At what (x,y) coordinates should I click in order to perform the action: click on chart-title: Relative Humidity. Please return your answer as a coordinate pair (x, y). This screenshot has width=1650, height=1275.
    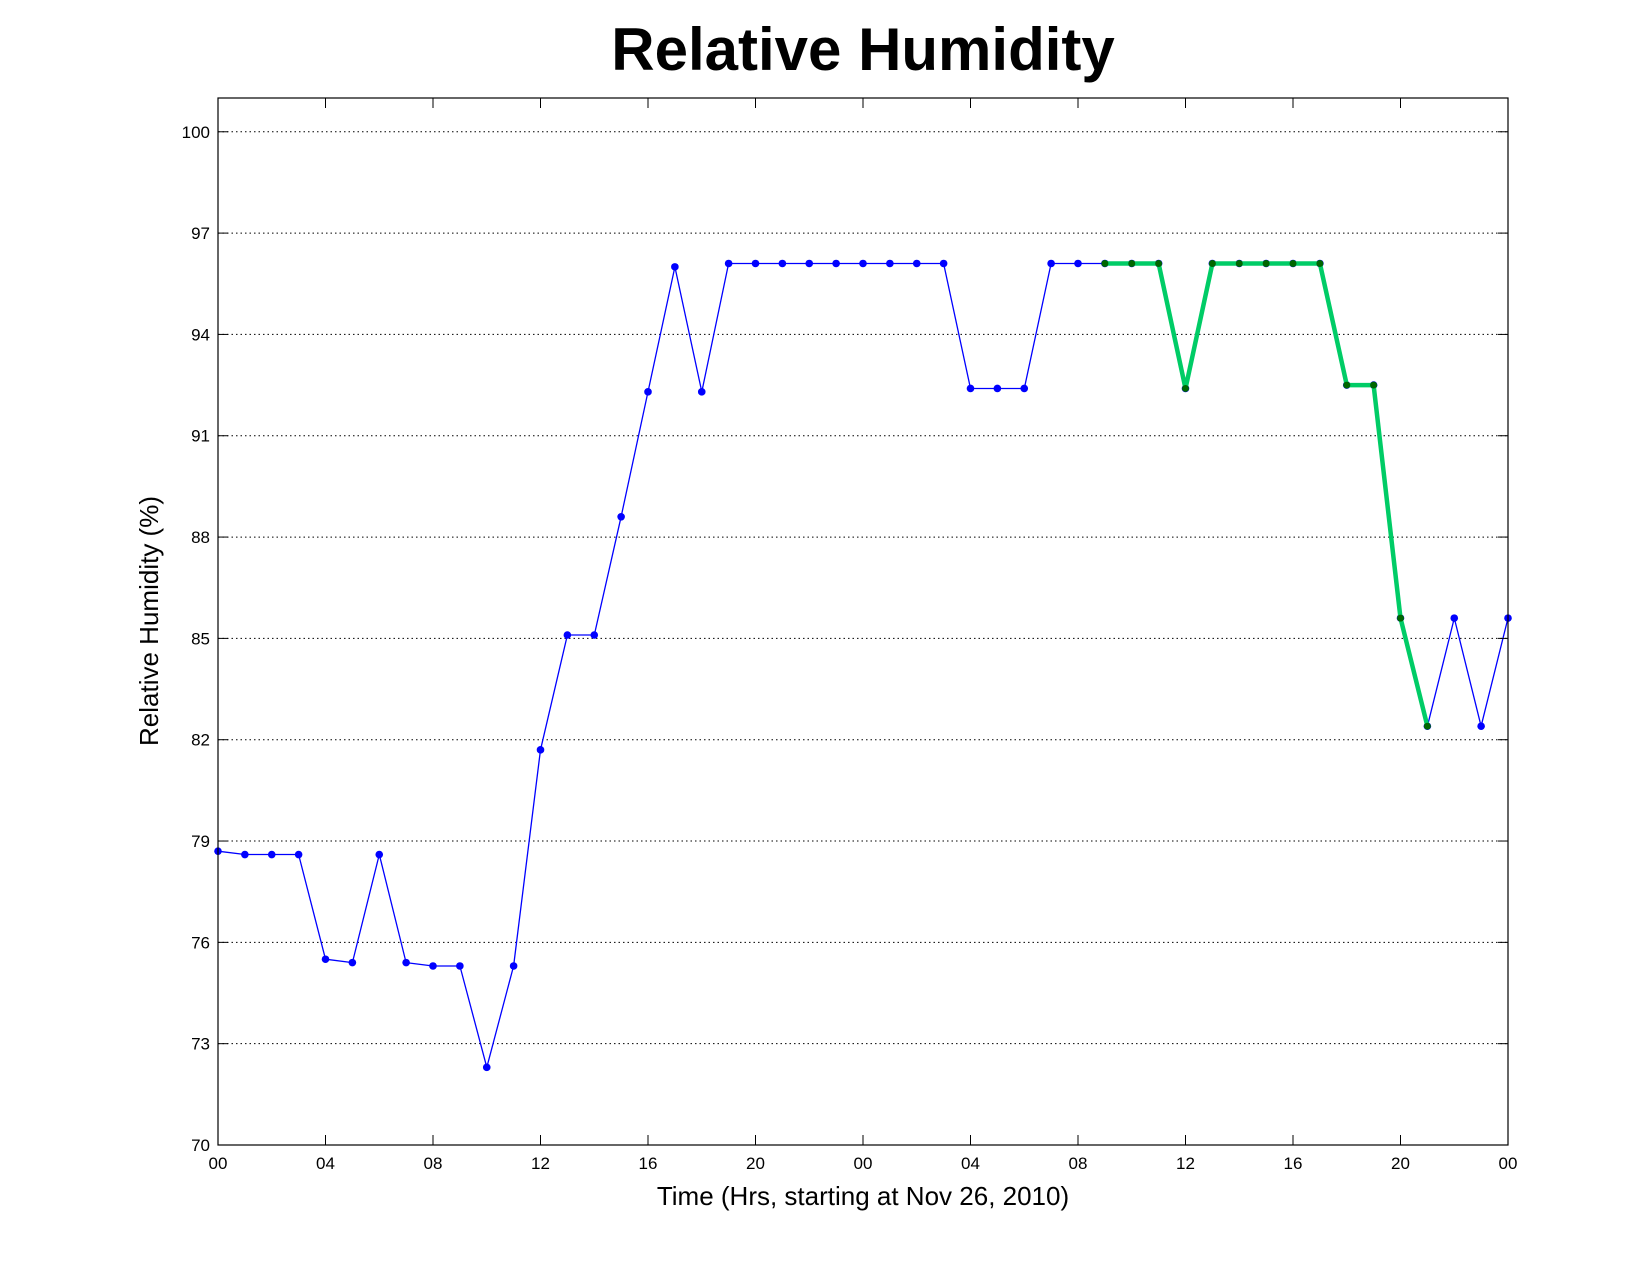
    Looking at the image, I should click on (863, 49).